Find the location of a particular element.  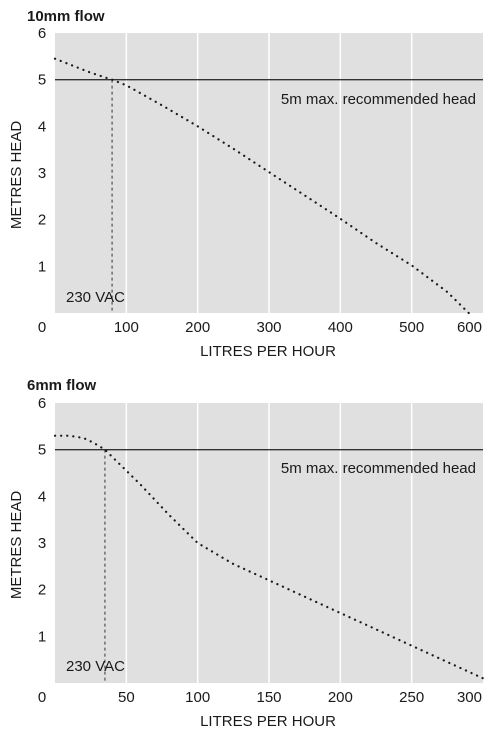

chart-title: 10mm flow is located at coordinates (66, 16).